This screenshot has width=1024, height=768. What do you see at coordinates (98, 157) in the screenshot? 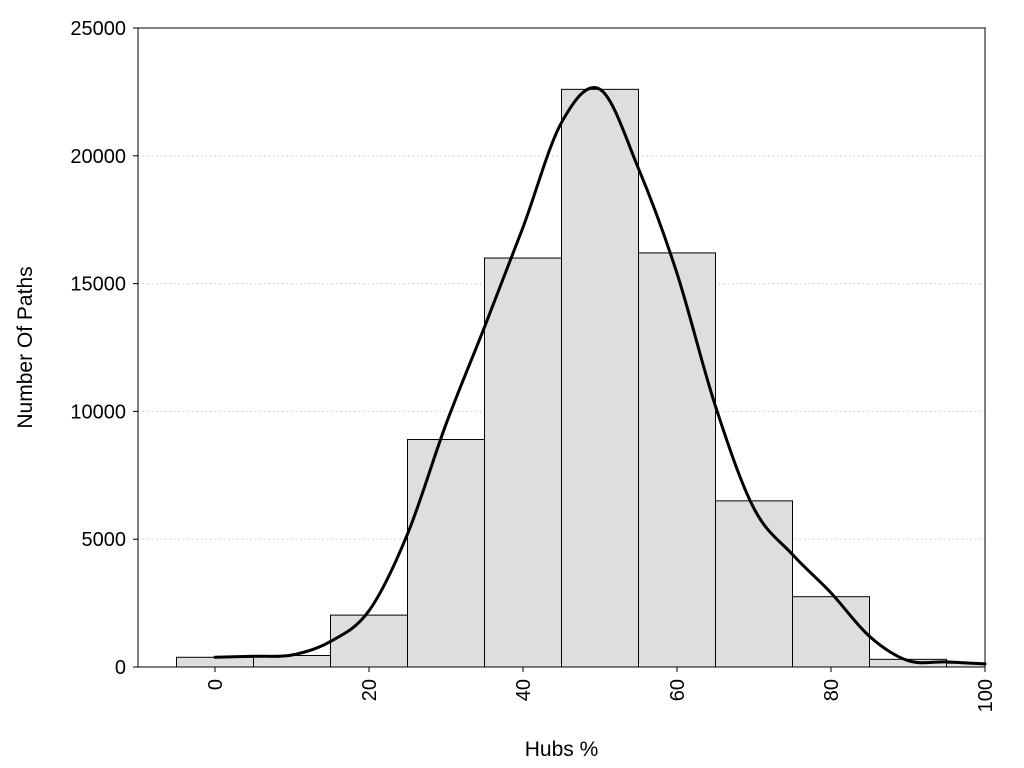
I see `y-tick-label: 20000` at bounding box center [98, 157].